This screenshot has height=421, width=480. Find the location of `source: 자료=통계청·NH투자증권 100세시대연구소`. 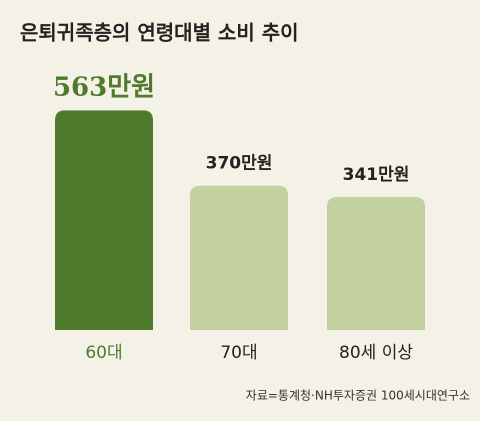

source: 자료=통계청·NH투자증권 100세시대연구소 is located at coordinates (358, 396).